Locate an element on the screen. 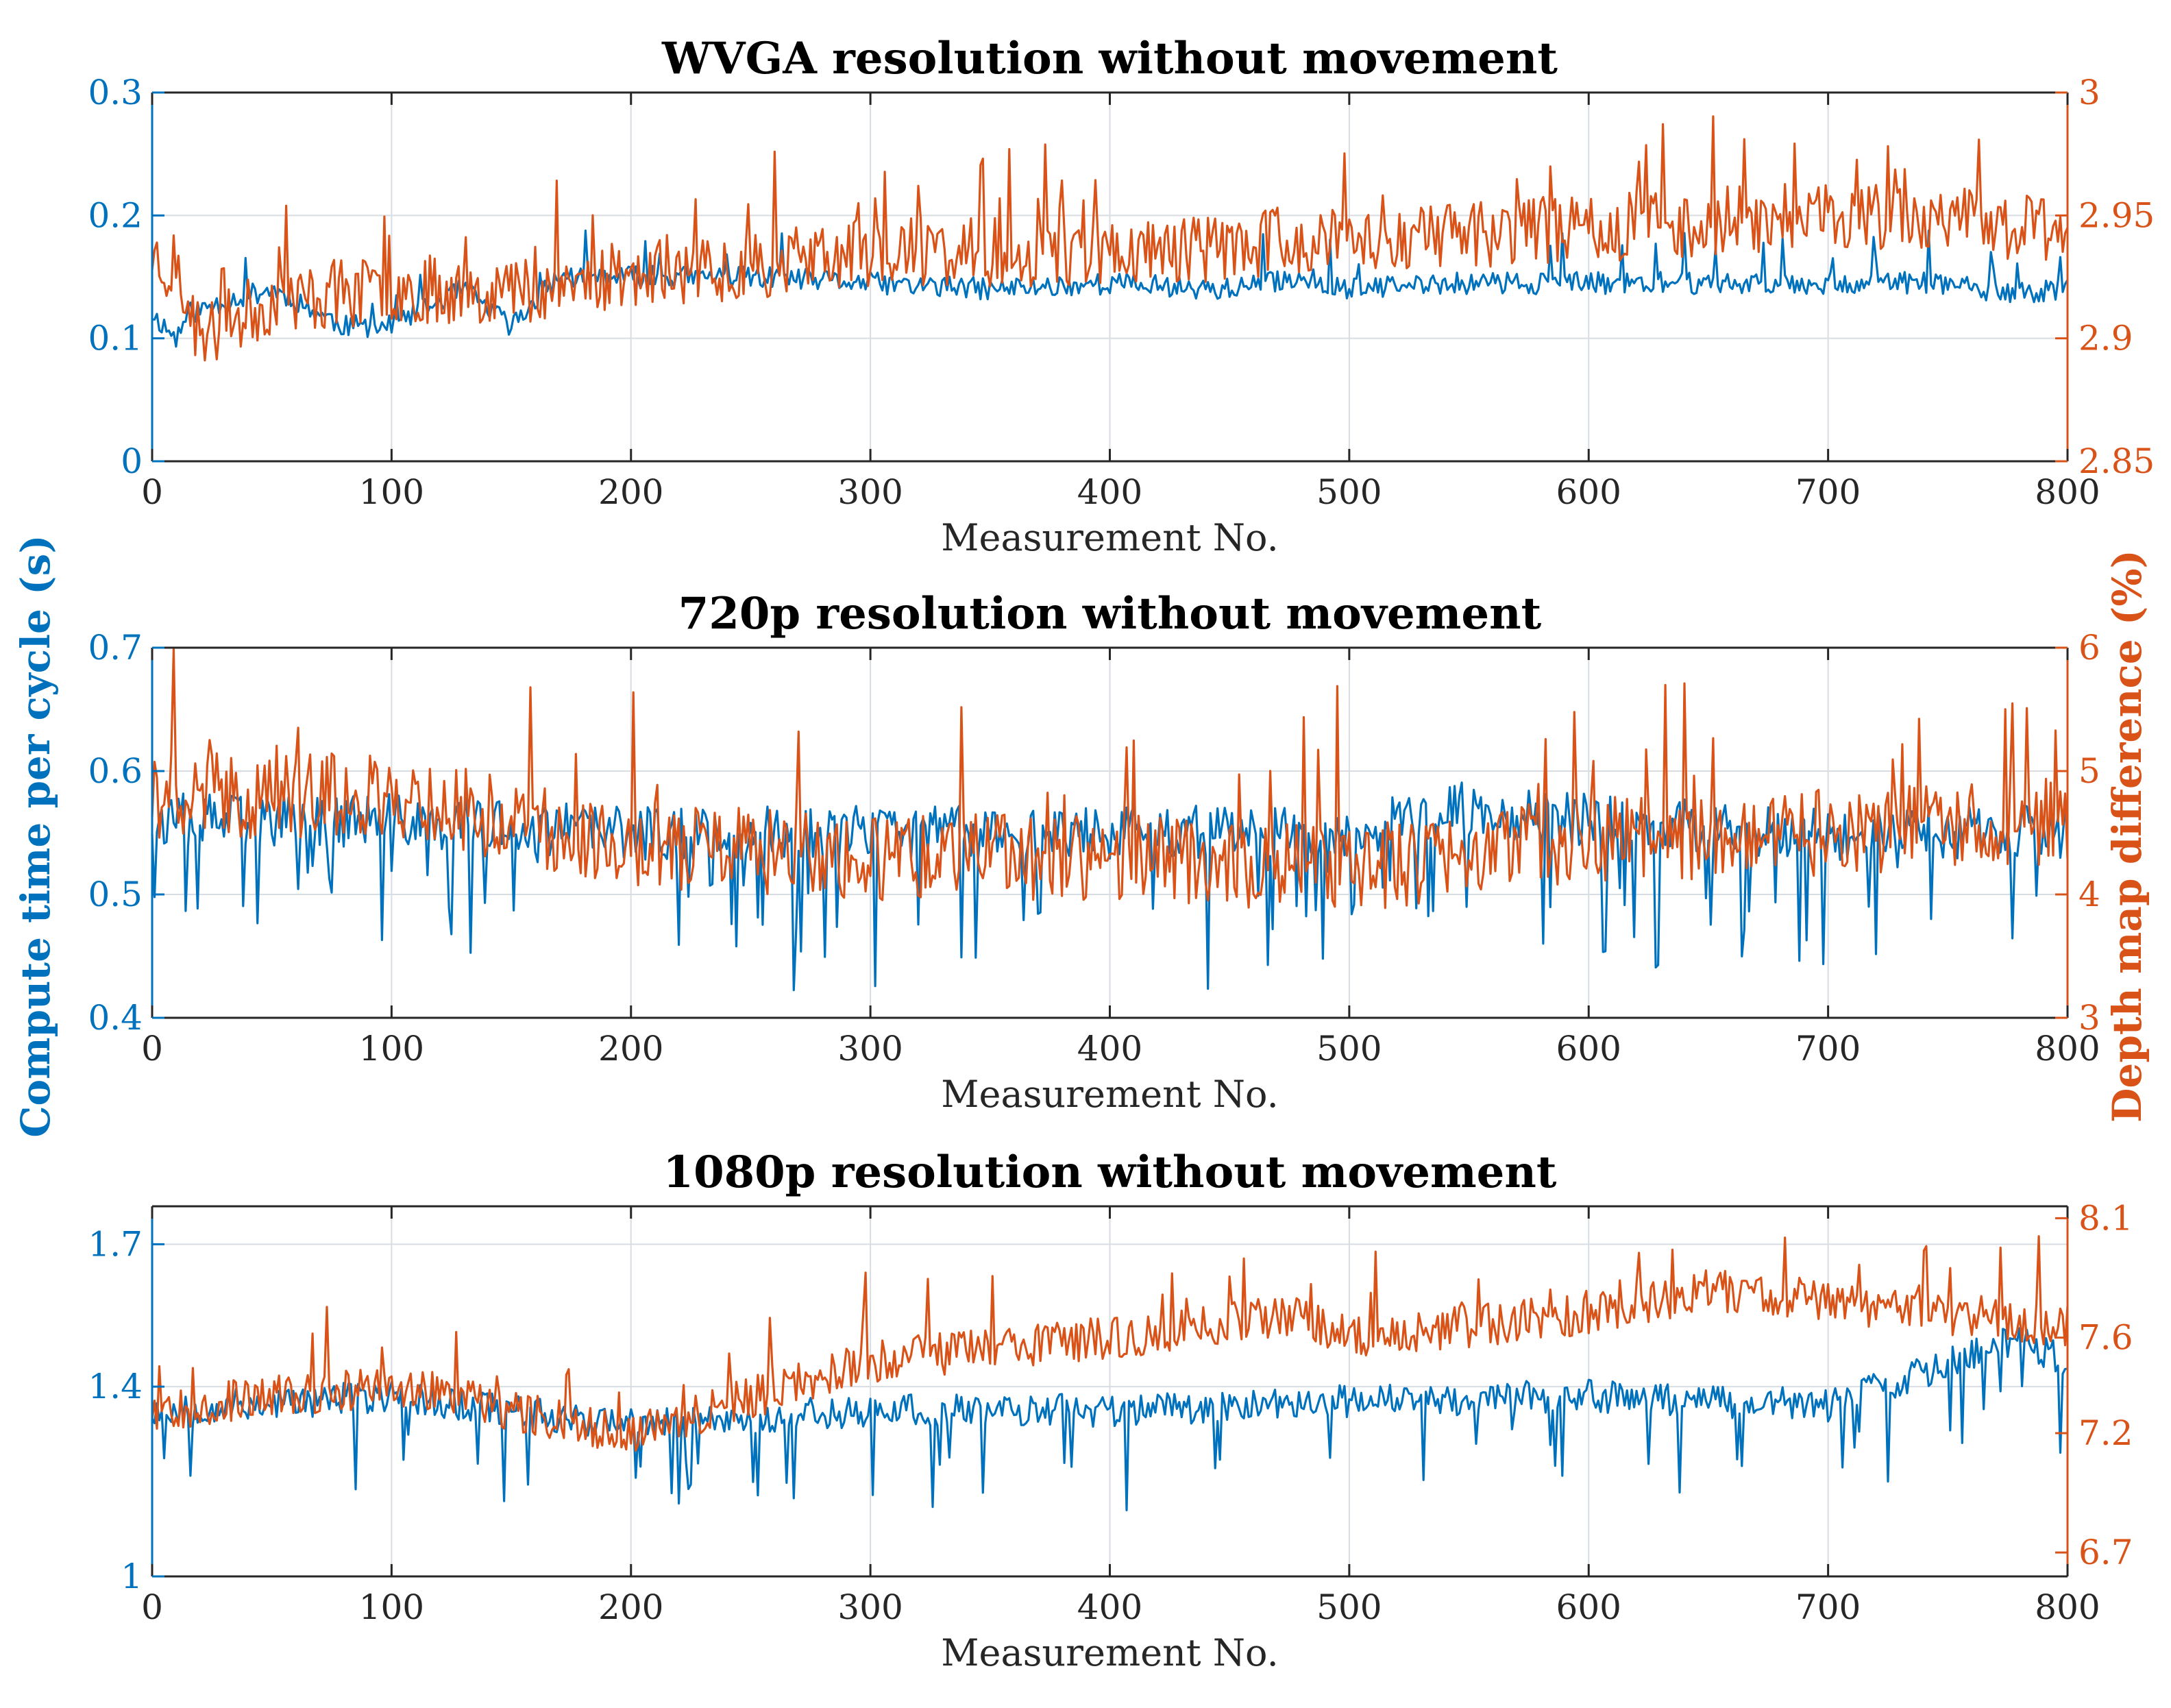 This screenshot has height=1708, width=2171. y-right-tick-label: 6.7 is located at coordinates (2105, 1552).